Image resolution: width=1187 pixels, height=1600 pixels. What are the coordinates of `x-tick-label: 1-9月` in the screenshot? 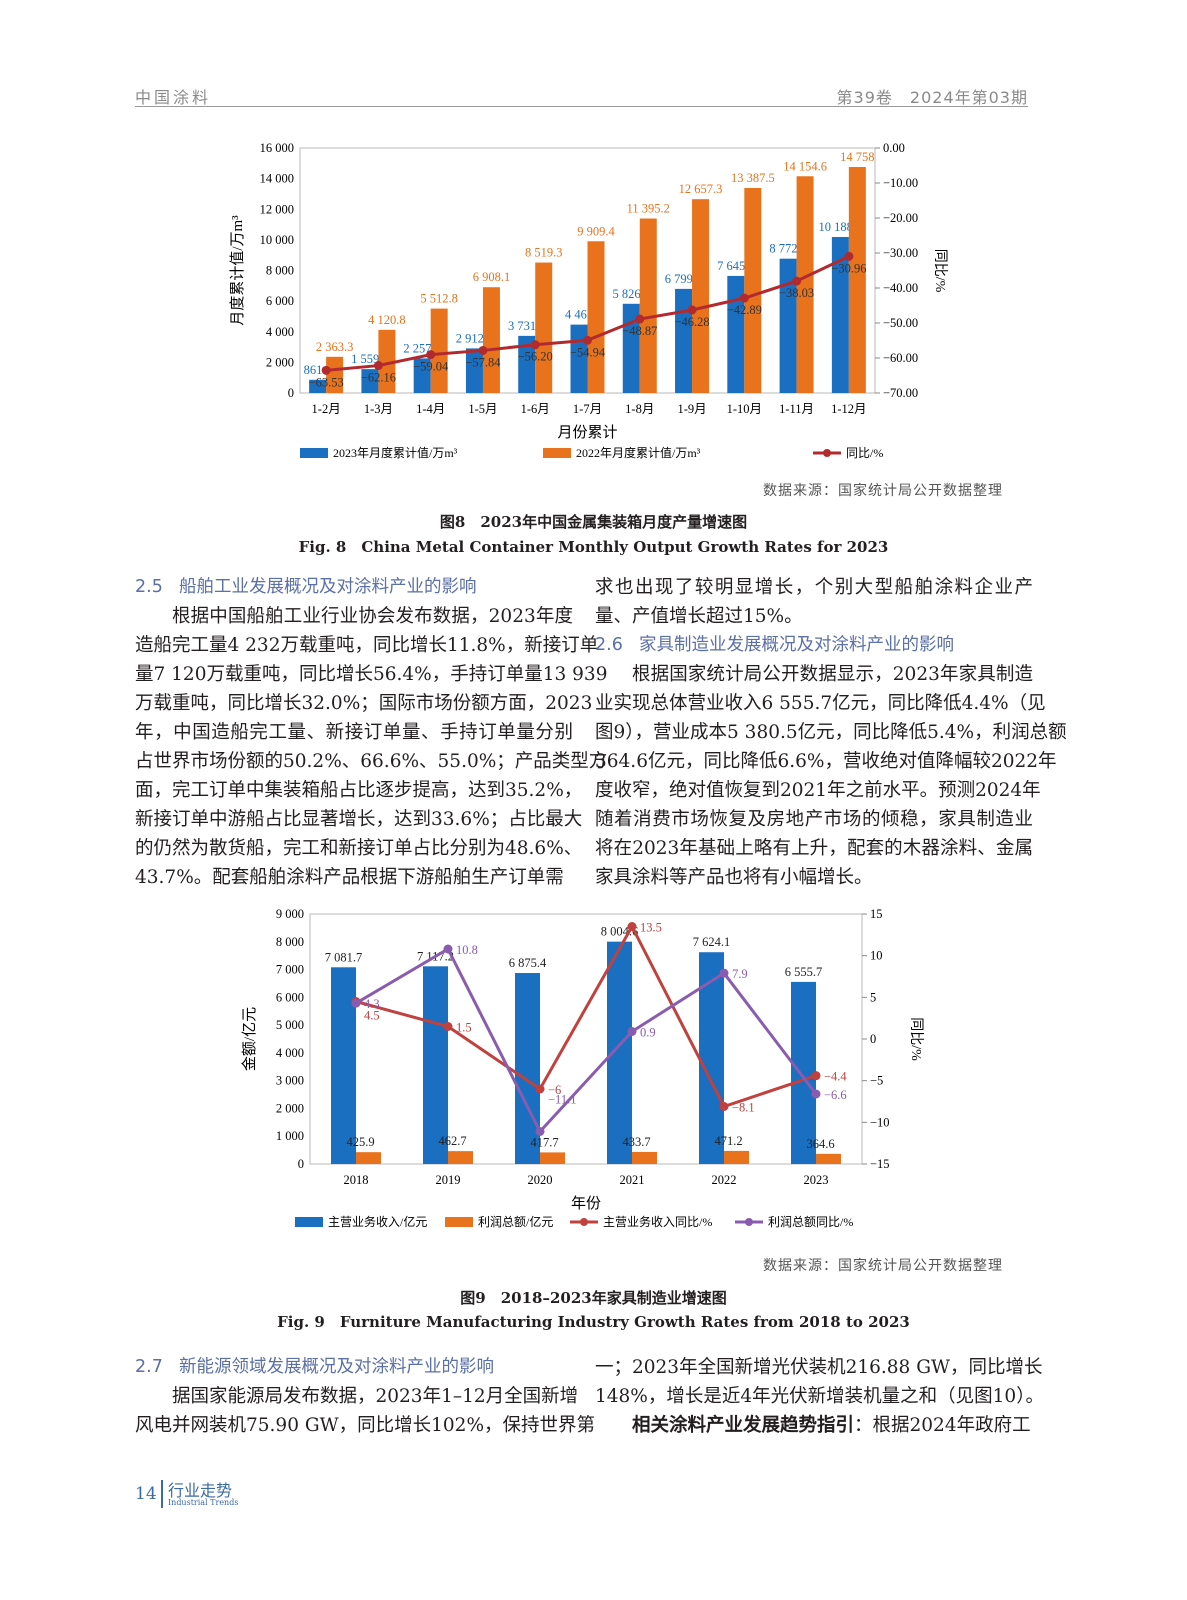 It's located at (691, 409).